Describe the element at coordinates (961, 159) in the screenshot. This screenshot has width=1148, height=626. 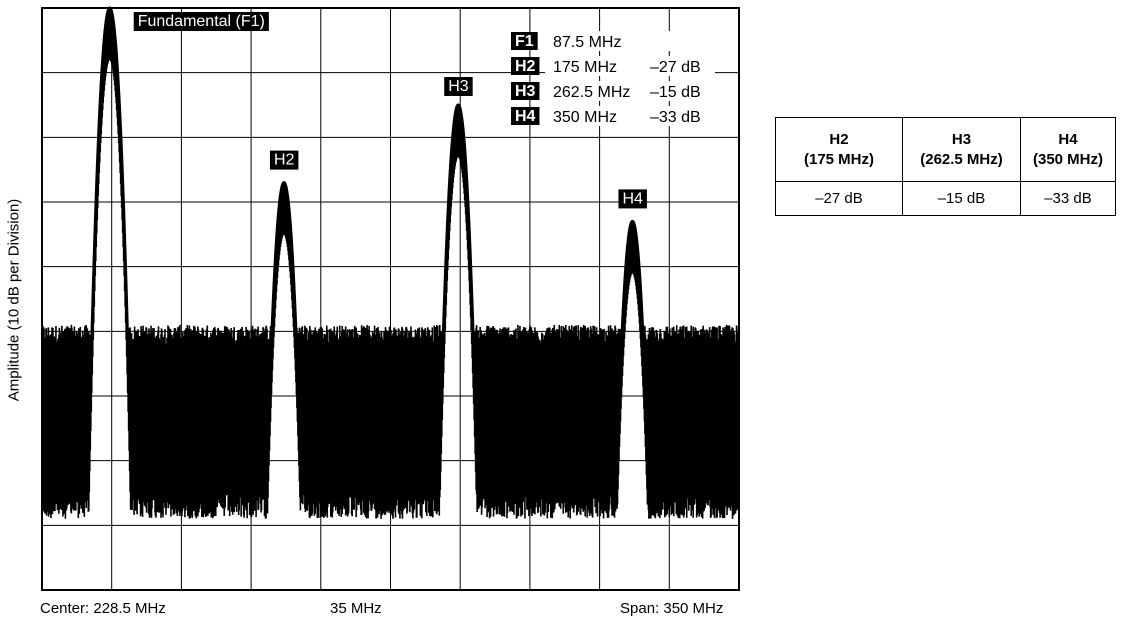
I see `header-freq: (262.5 MHz)` at that location.